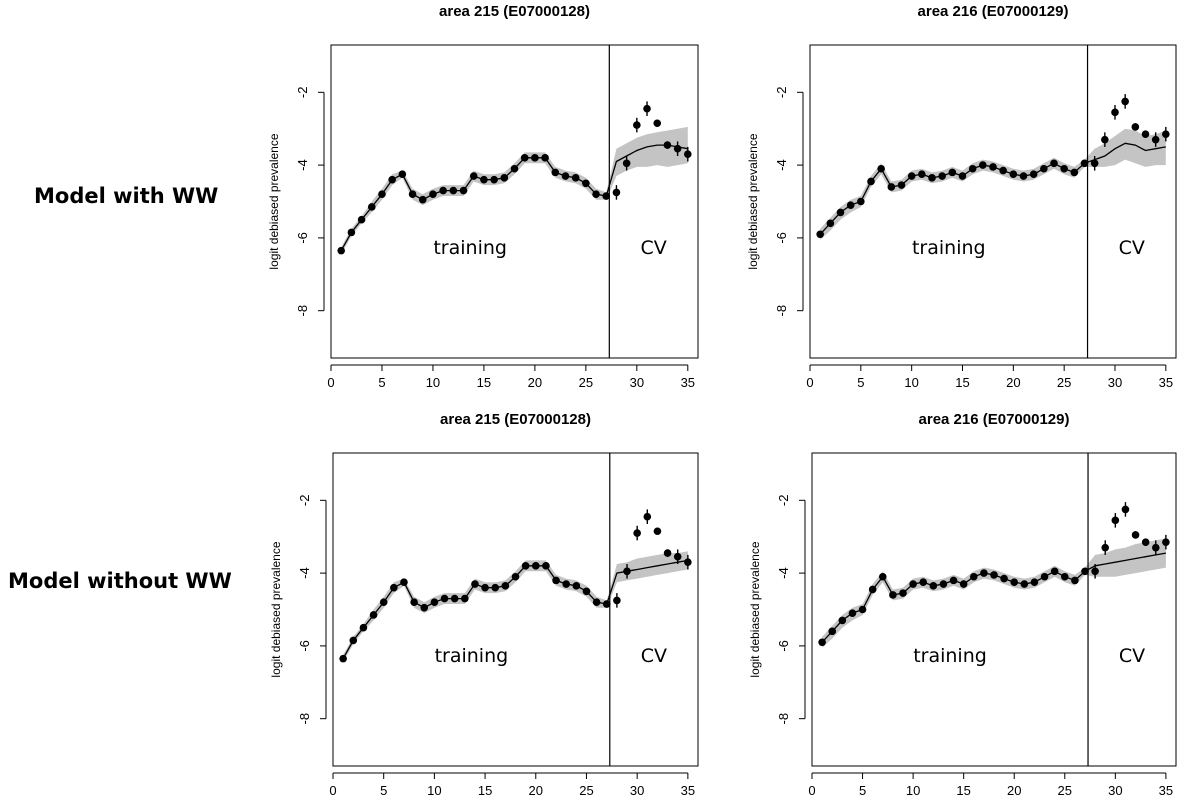 This screenshot has width=1186, height=800. What do you see at coordinates (993, 11) in the screenshot?
I see `panel-title: area 216 (E07000129)` at bounding box center [993, 11].